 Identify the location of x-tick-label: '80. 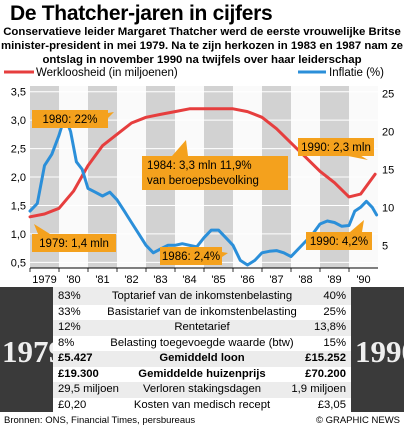
(73, 280).